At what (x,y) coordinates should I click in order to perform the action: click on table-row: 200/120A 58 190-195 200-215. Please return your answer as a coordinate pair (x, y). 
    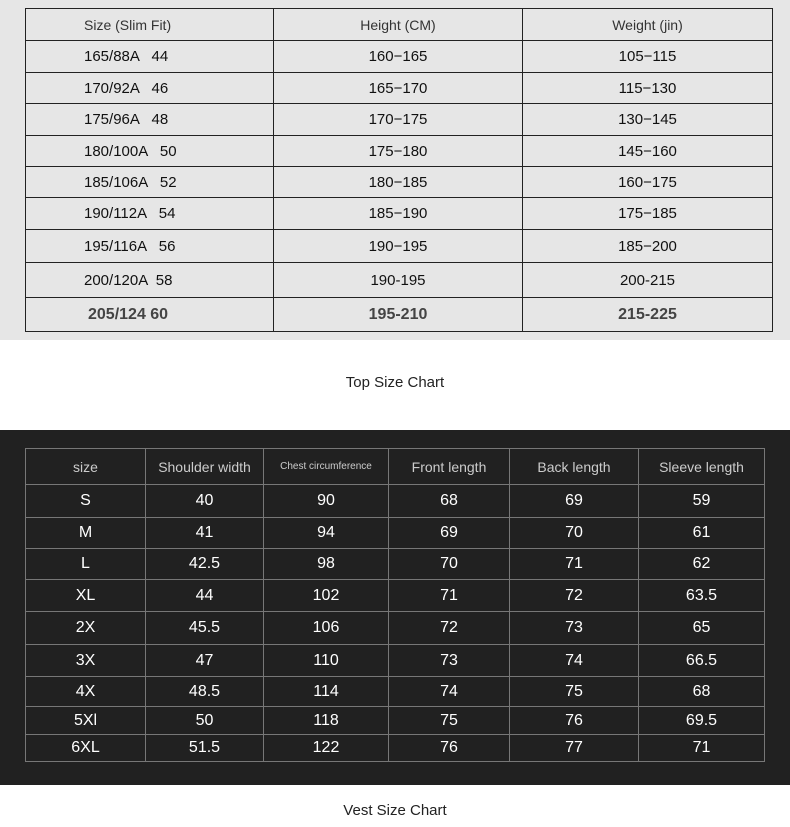
    Looking at the image, I should click on (399, 280).